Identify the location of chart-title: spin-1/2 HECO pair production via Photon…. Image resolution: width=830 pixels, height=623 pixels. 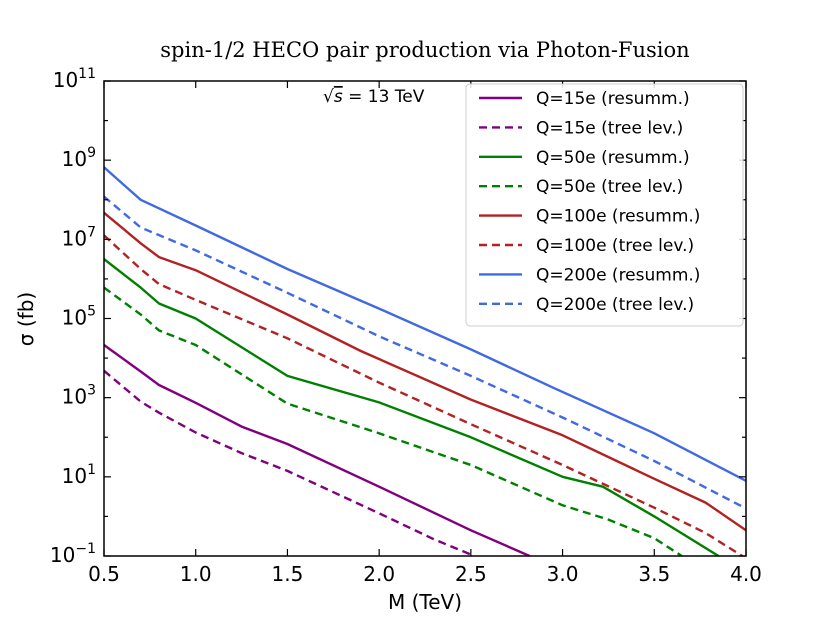
(424, 50).